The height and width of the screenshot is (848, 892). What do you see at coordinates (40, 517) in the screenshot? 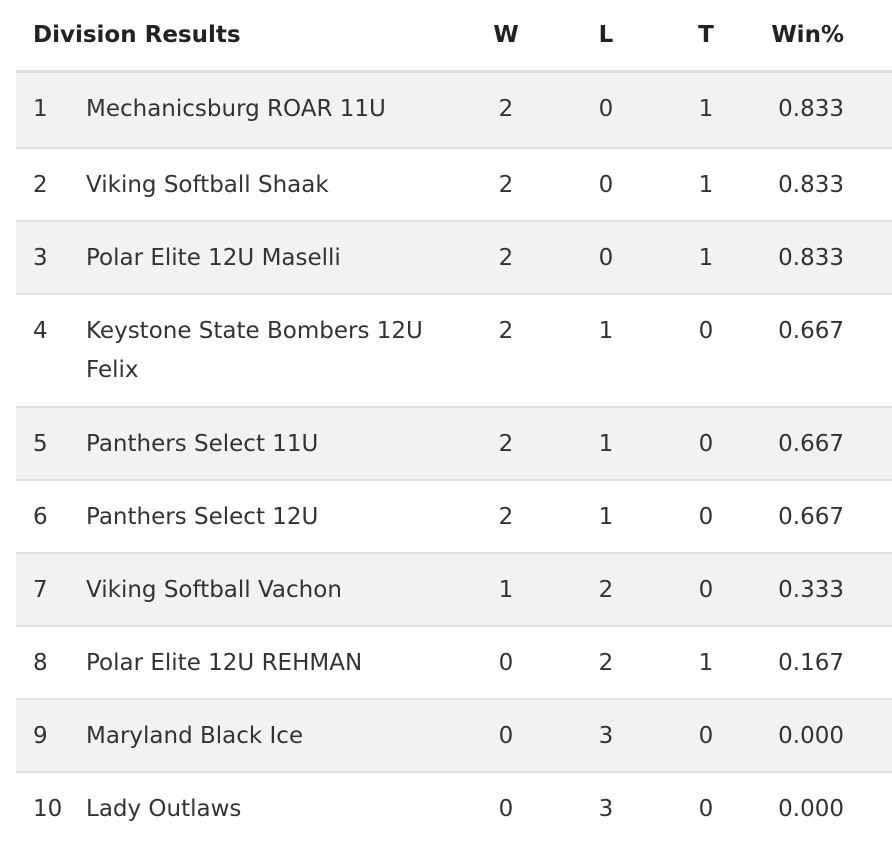
I see `rank-cell: 6` at bounding box center [40, 517].